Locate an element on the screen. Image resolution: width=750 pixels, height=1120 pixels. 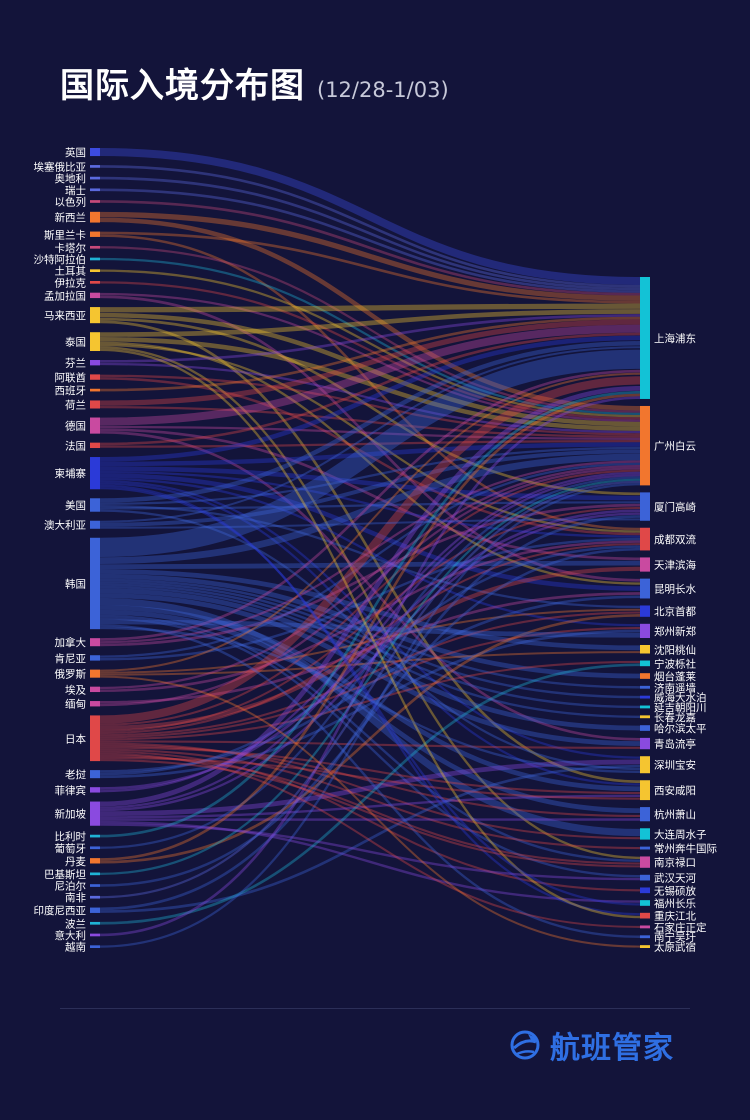
source-label: 土耳其 is located at coordinates (71, 271).